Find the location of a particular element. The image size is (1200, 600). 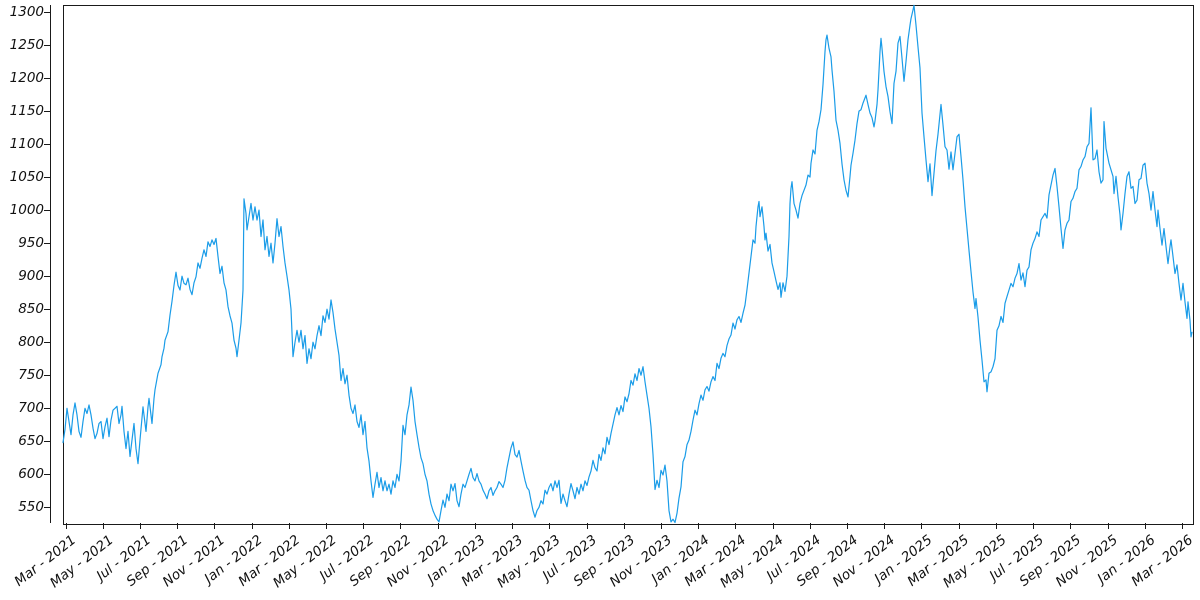

y-tick-label: 850 is located at coordinates (31, 309).